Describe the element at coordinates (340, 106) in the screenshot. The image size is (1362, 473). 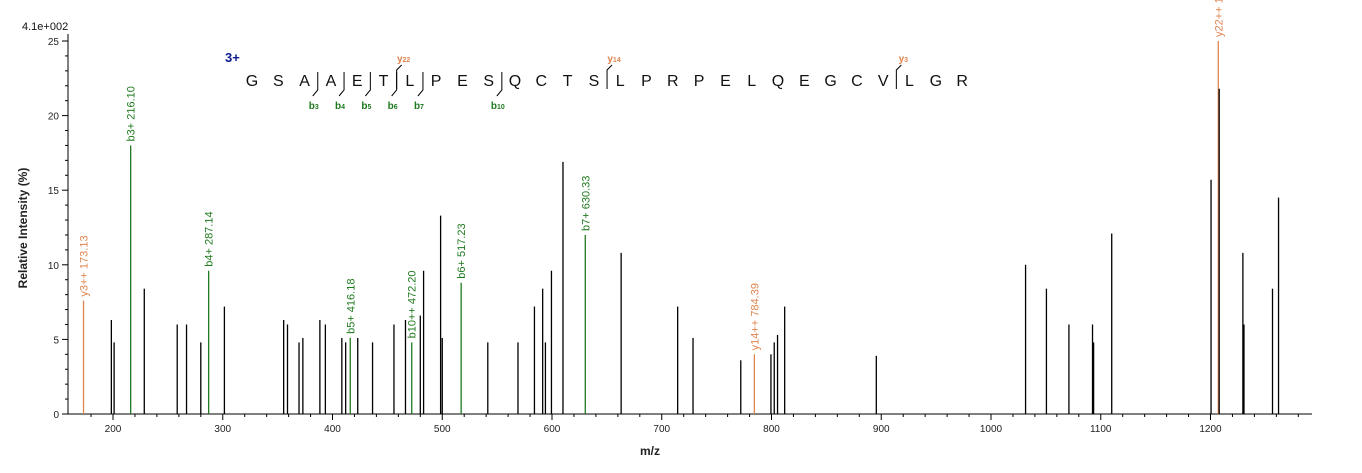
I see `b-fragment-label: b4` at that location.